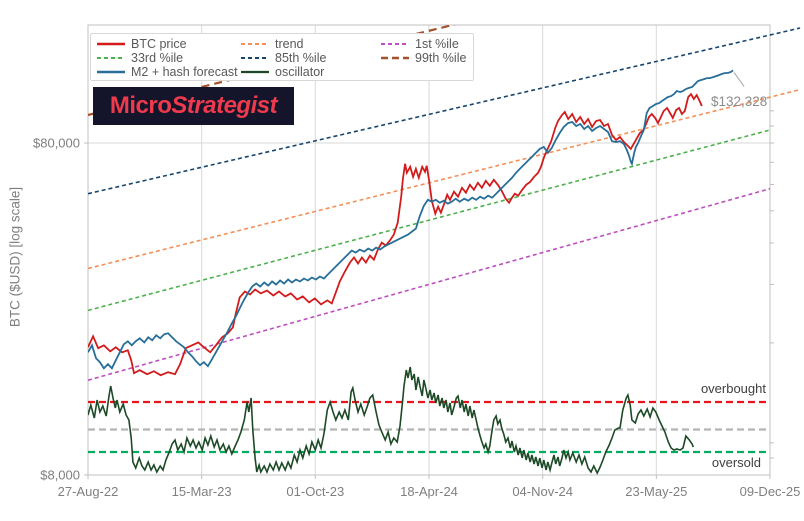 This screenshot has width=804, height=521. Describe the element at coordinates (315, 491) in the screenshot. I see `x-tick-label: 01-Oct-23` at that location.